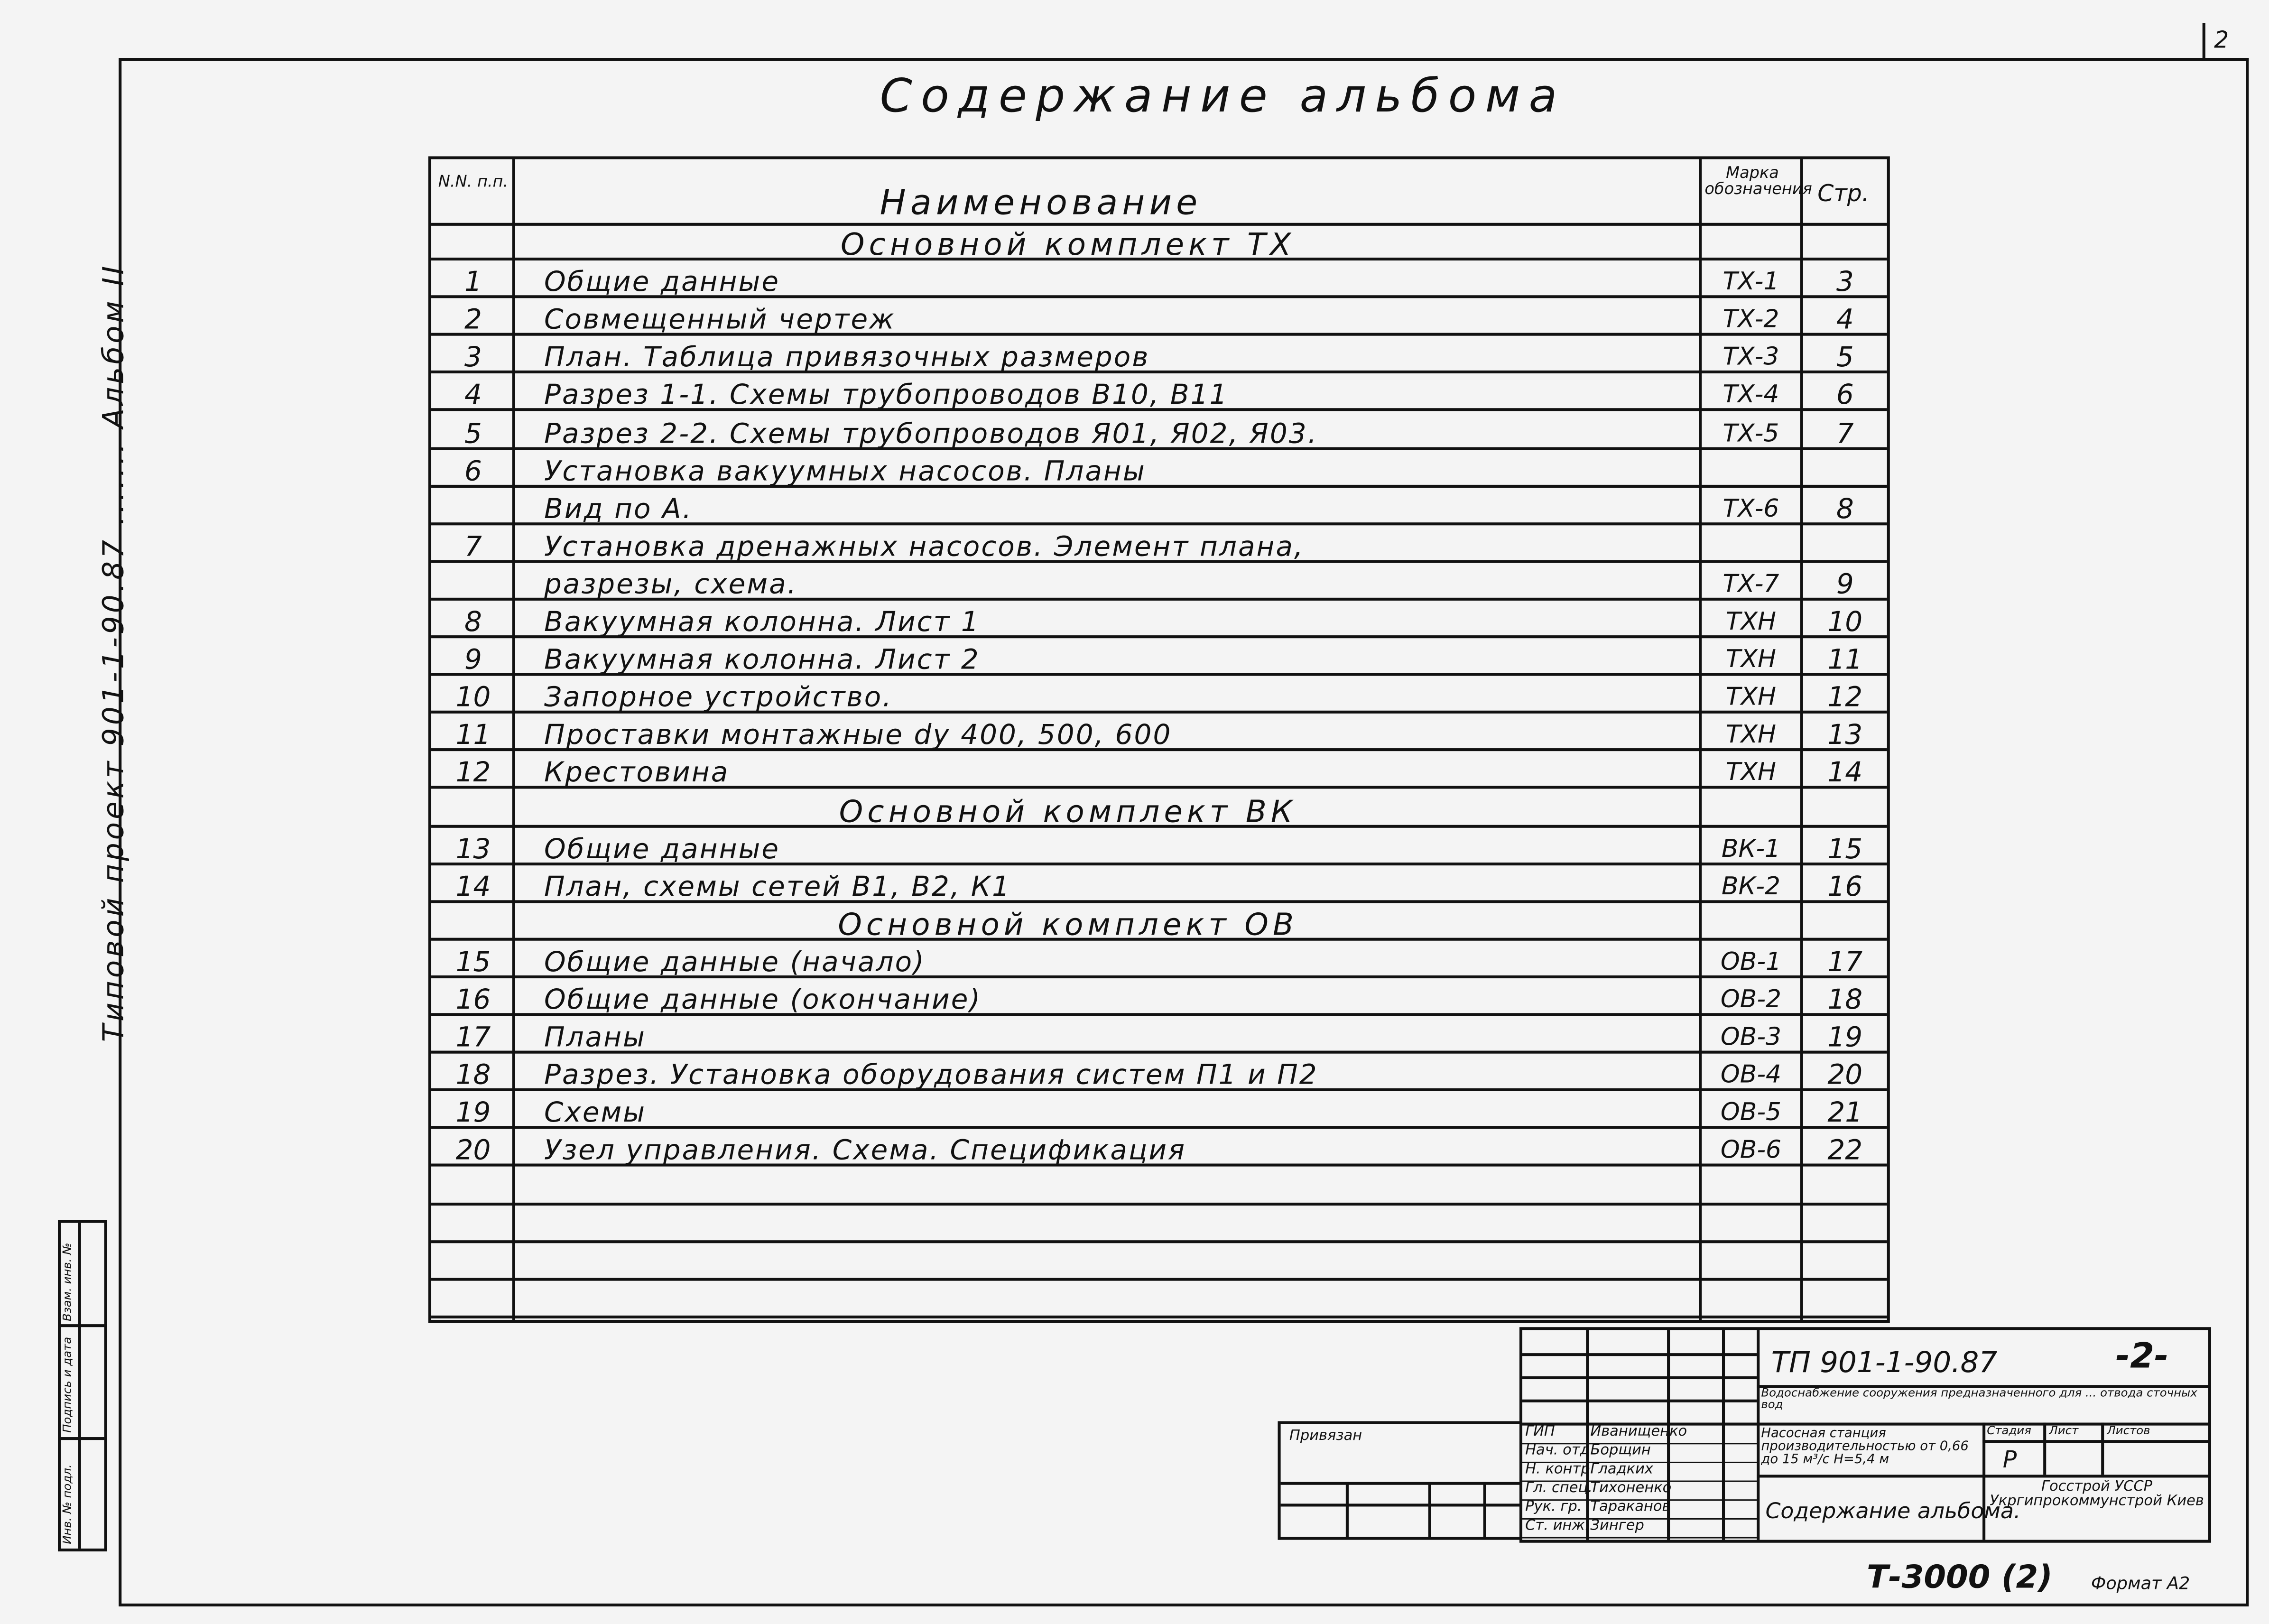 The width and height of the screenshot is (2269, 1624). Describe the element at coordinates (1068, 924) in the screenshot. I see `cell-name: Основной комплект ОВ` at that location.